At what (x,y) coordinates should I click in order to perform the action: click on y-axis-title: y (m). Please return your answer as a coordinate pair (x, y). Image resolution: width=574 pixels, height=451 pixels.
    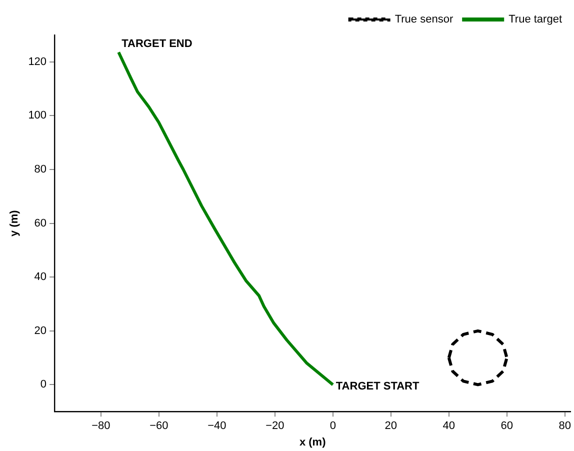
    Looking at the image, I should click on (14, 223).